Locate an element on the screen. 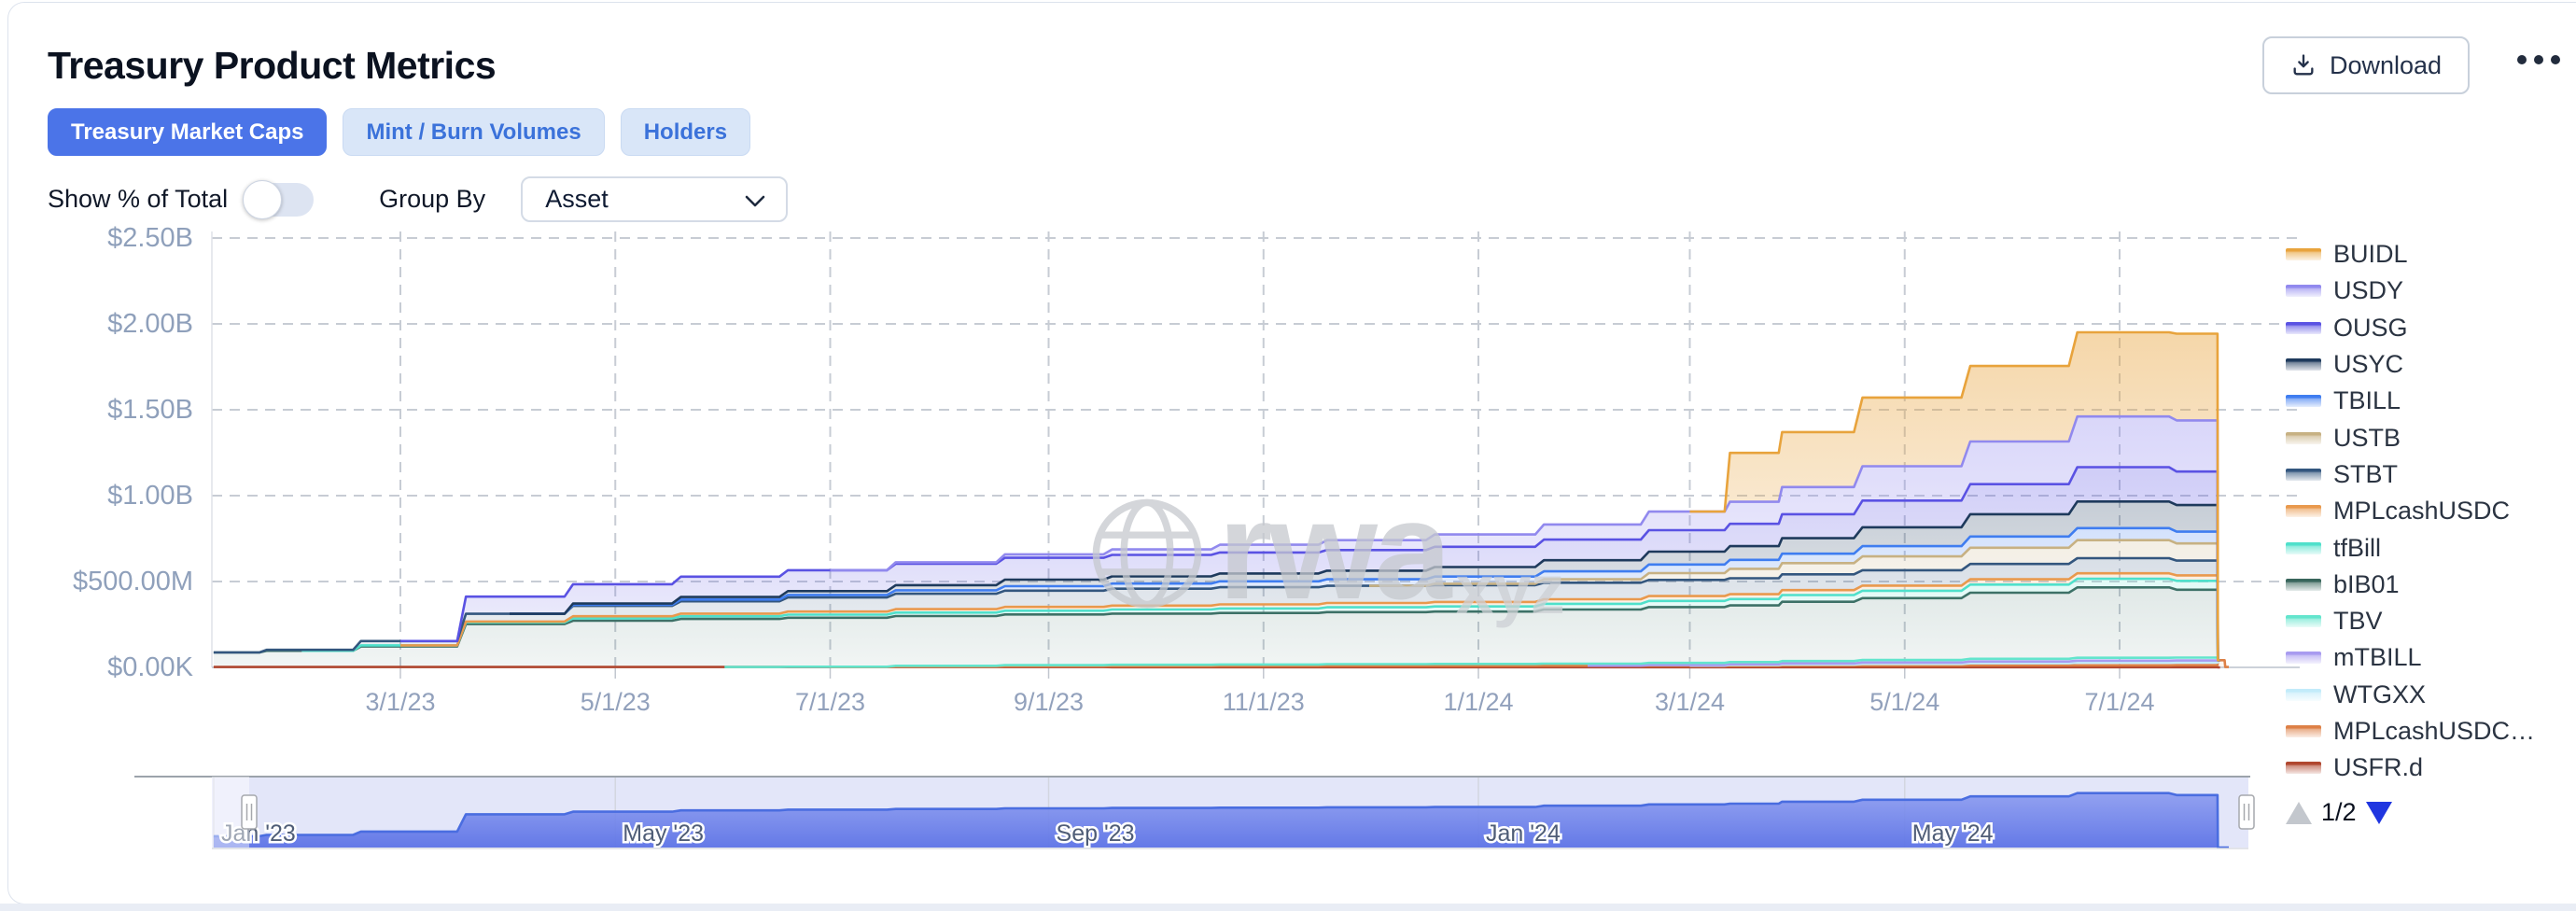 Image resolution: width=2576 pixels, height=911 pixels. line-USYC is located at coordinates (1365, 581).